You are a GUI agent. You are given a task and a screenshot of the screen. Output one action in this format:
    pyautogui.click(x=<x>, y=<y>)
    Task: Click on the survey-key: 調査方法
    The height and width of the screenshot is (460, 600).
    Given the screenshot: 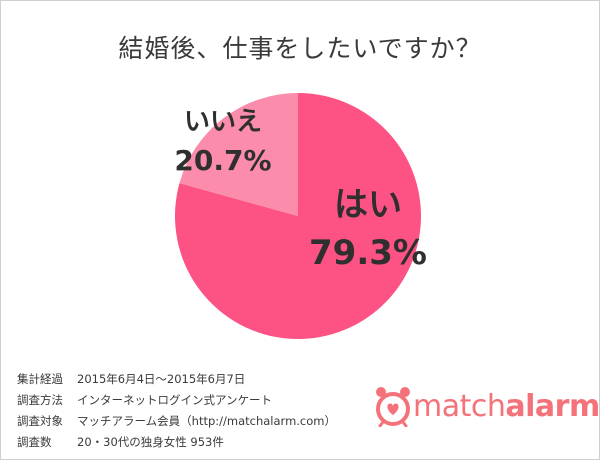 What is the action you would take?
    pyautogui.click(x=40, y=400)
    